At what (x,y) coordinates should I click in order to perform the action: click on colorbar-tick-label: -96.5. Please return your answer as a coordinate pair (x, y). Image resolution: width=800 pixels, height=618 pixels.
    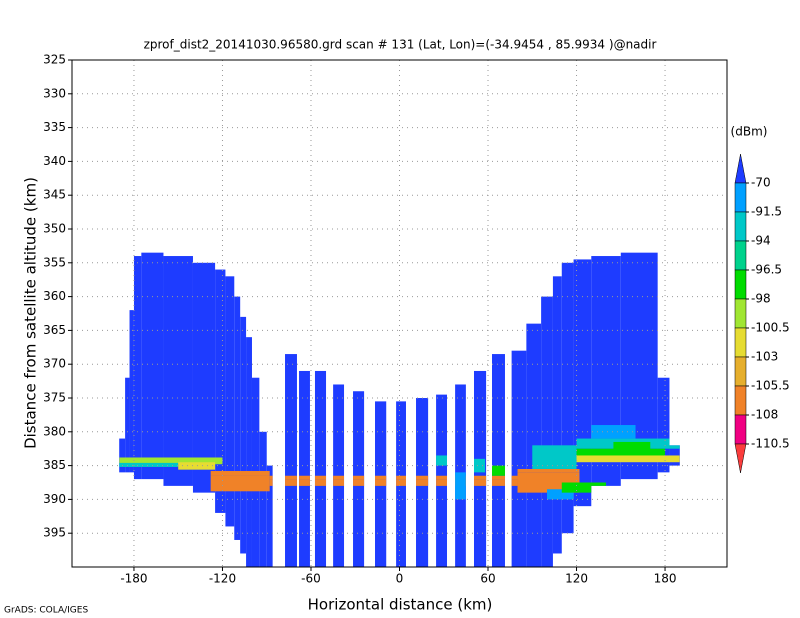
    Looking at the image, I should click on (766, 270).